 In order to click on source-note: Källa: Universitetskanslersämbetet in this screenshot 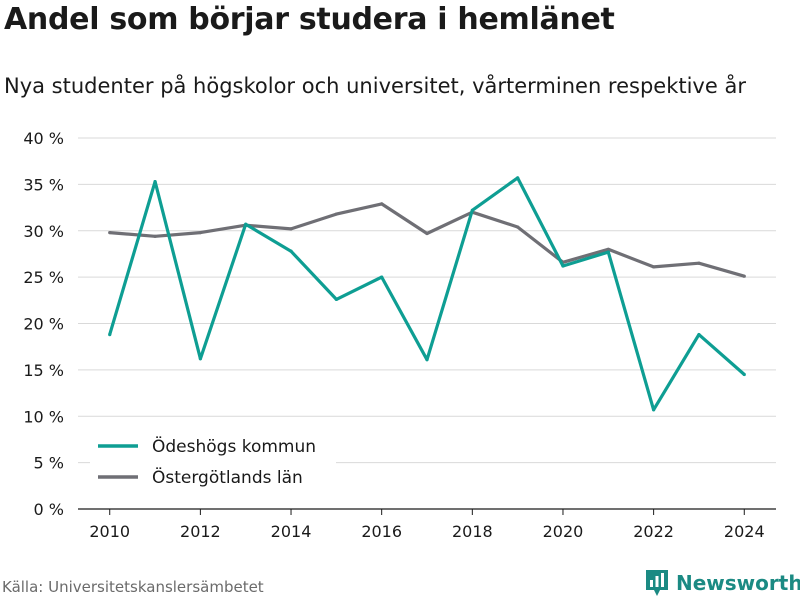, I will do `click(133, 587)`.